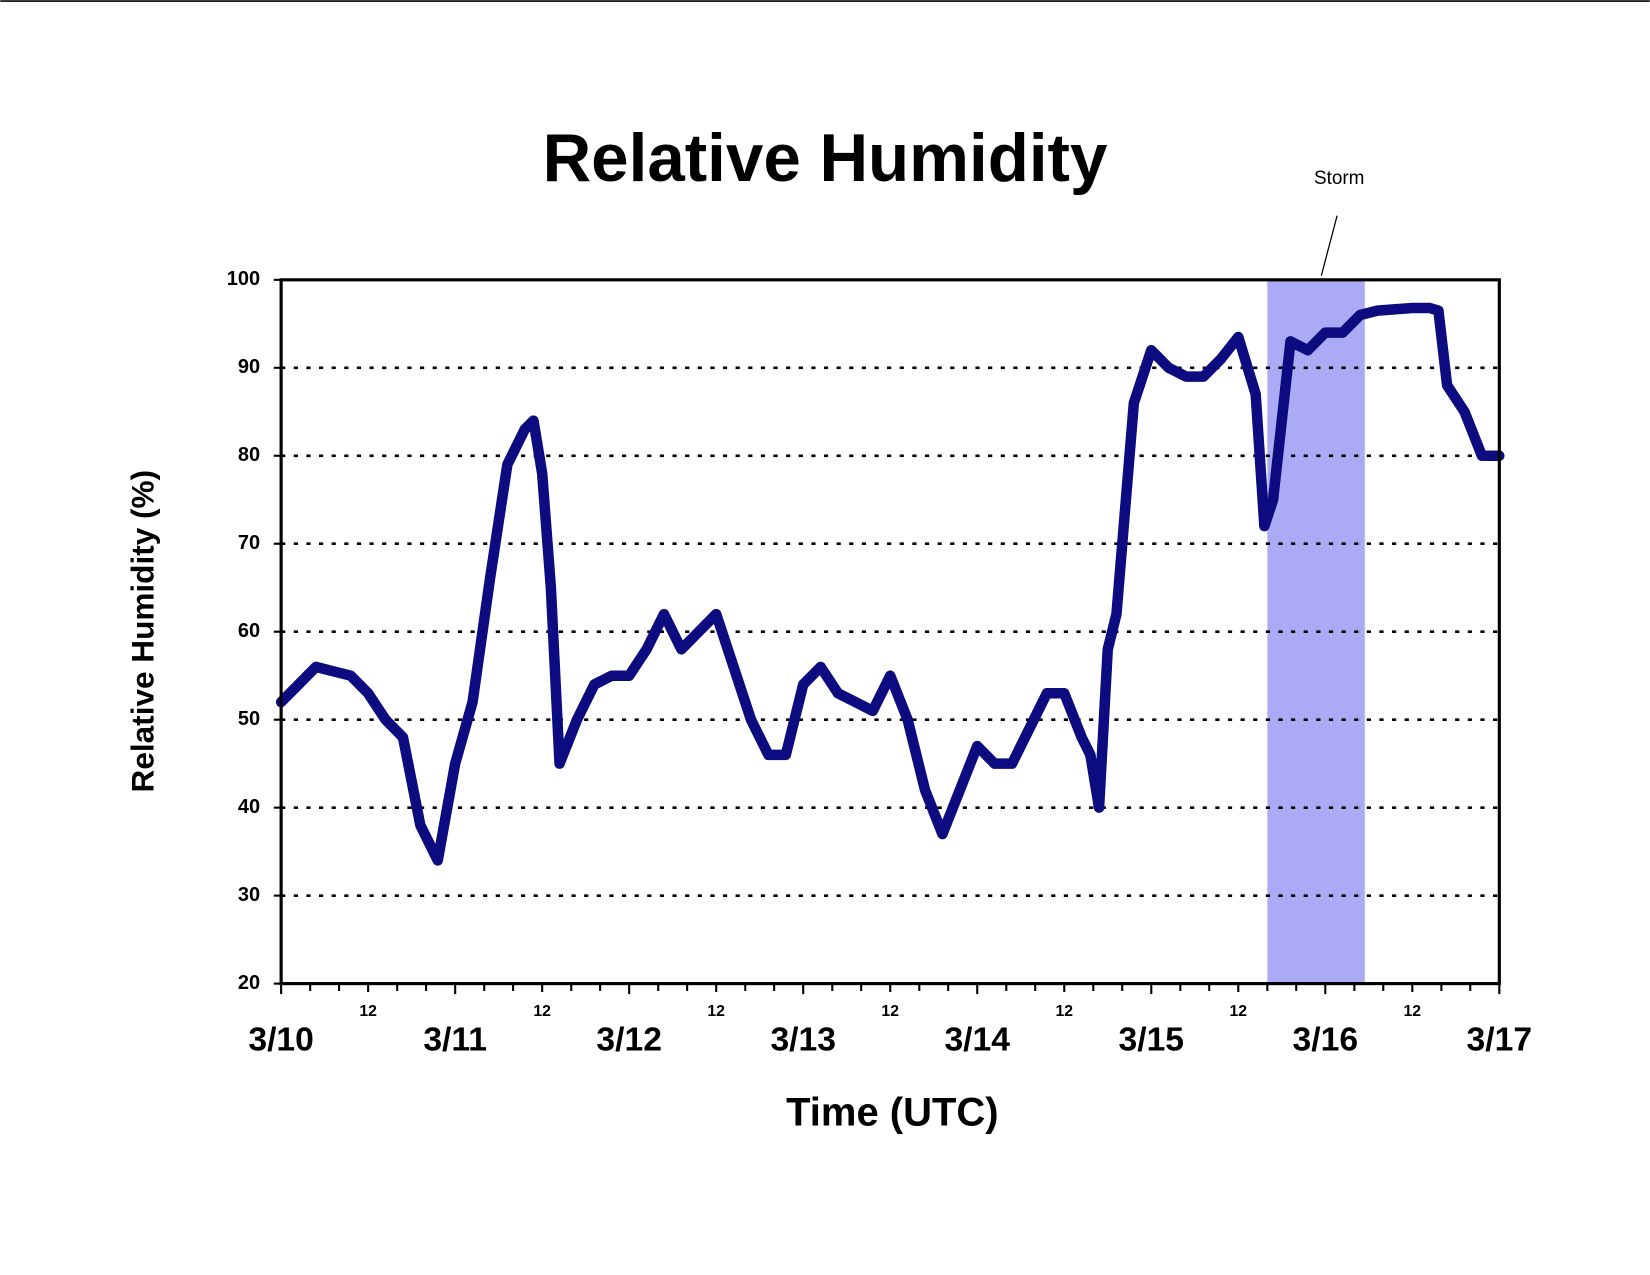 Image resolution: width=1650 pixels, height=1275 pixels. What do you see at coordinates (249, 455) in the screenshot?
I see `y-tick-label: 80` at bounding box center [249, 455].